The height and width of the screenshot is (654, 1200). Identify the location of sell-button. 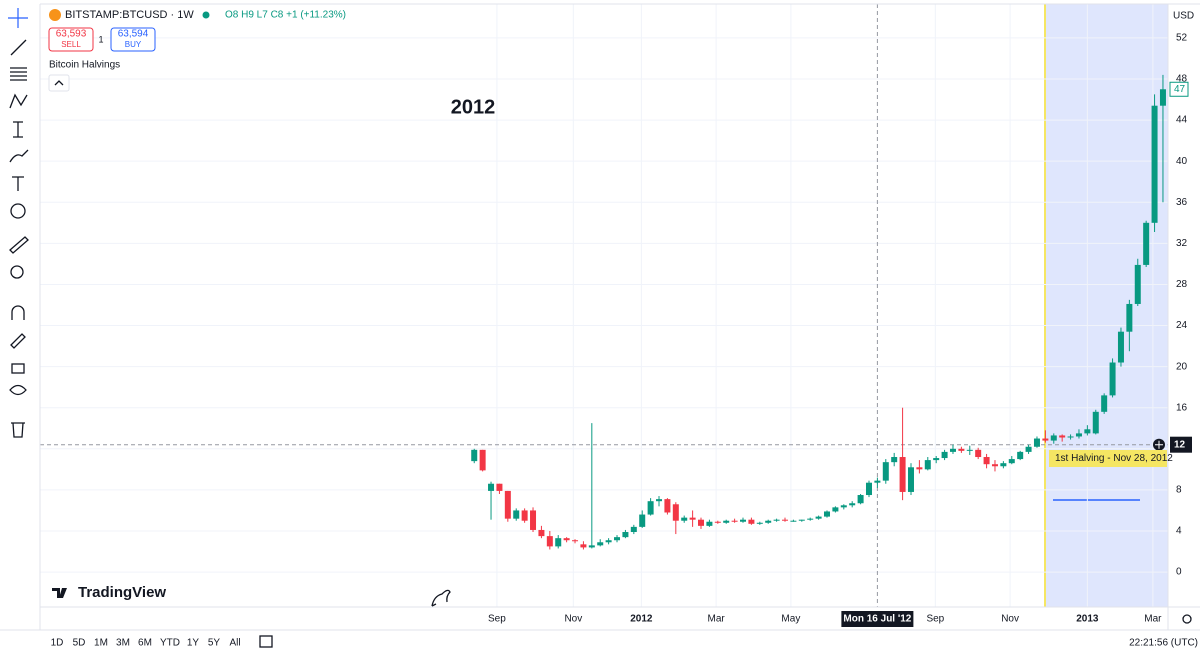
(71, 39).